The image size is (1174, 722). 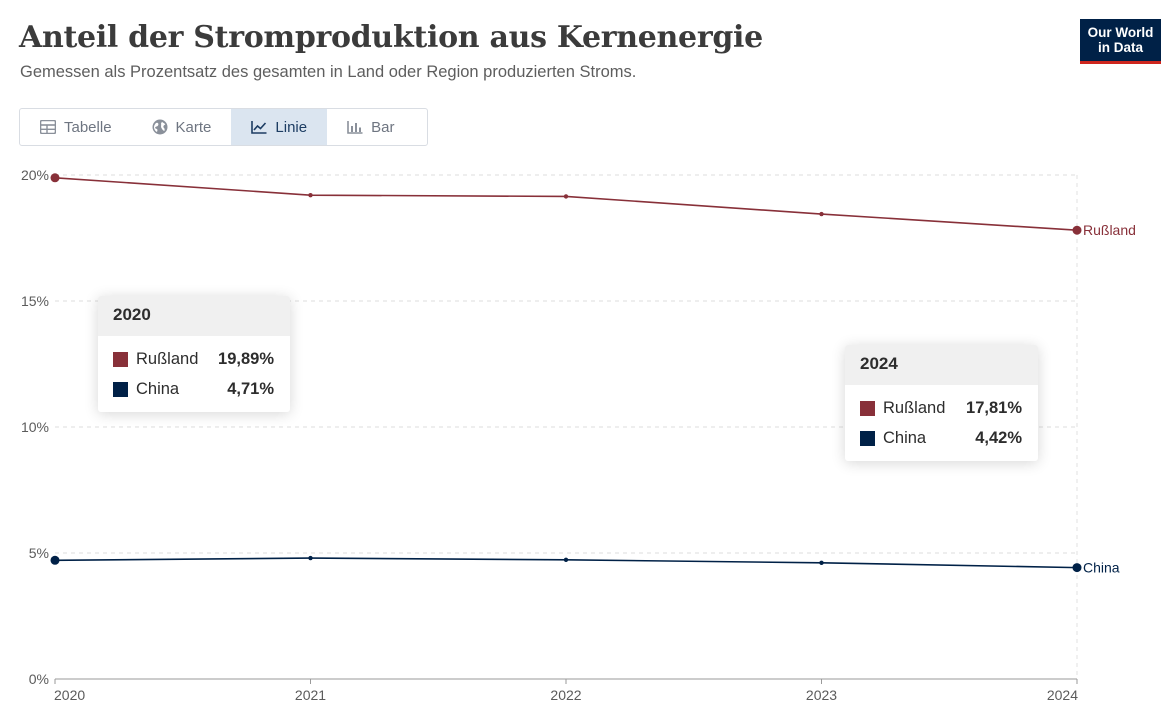 I want to click on globe-icon, so click(x=160, y=127).